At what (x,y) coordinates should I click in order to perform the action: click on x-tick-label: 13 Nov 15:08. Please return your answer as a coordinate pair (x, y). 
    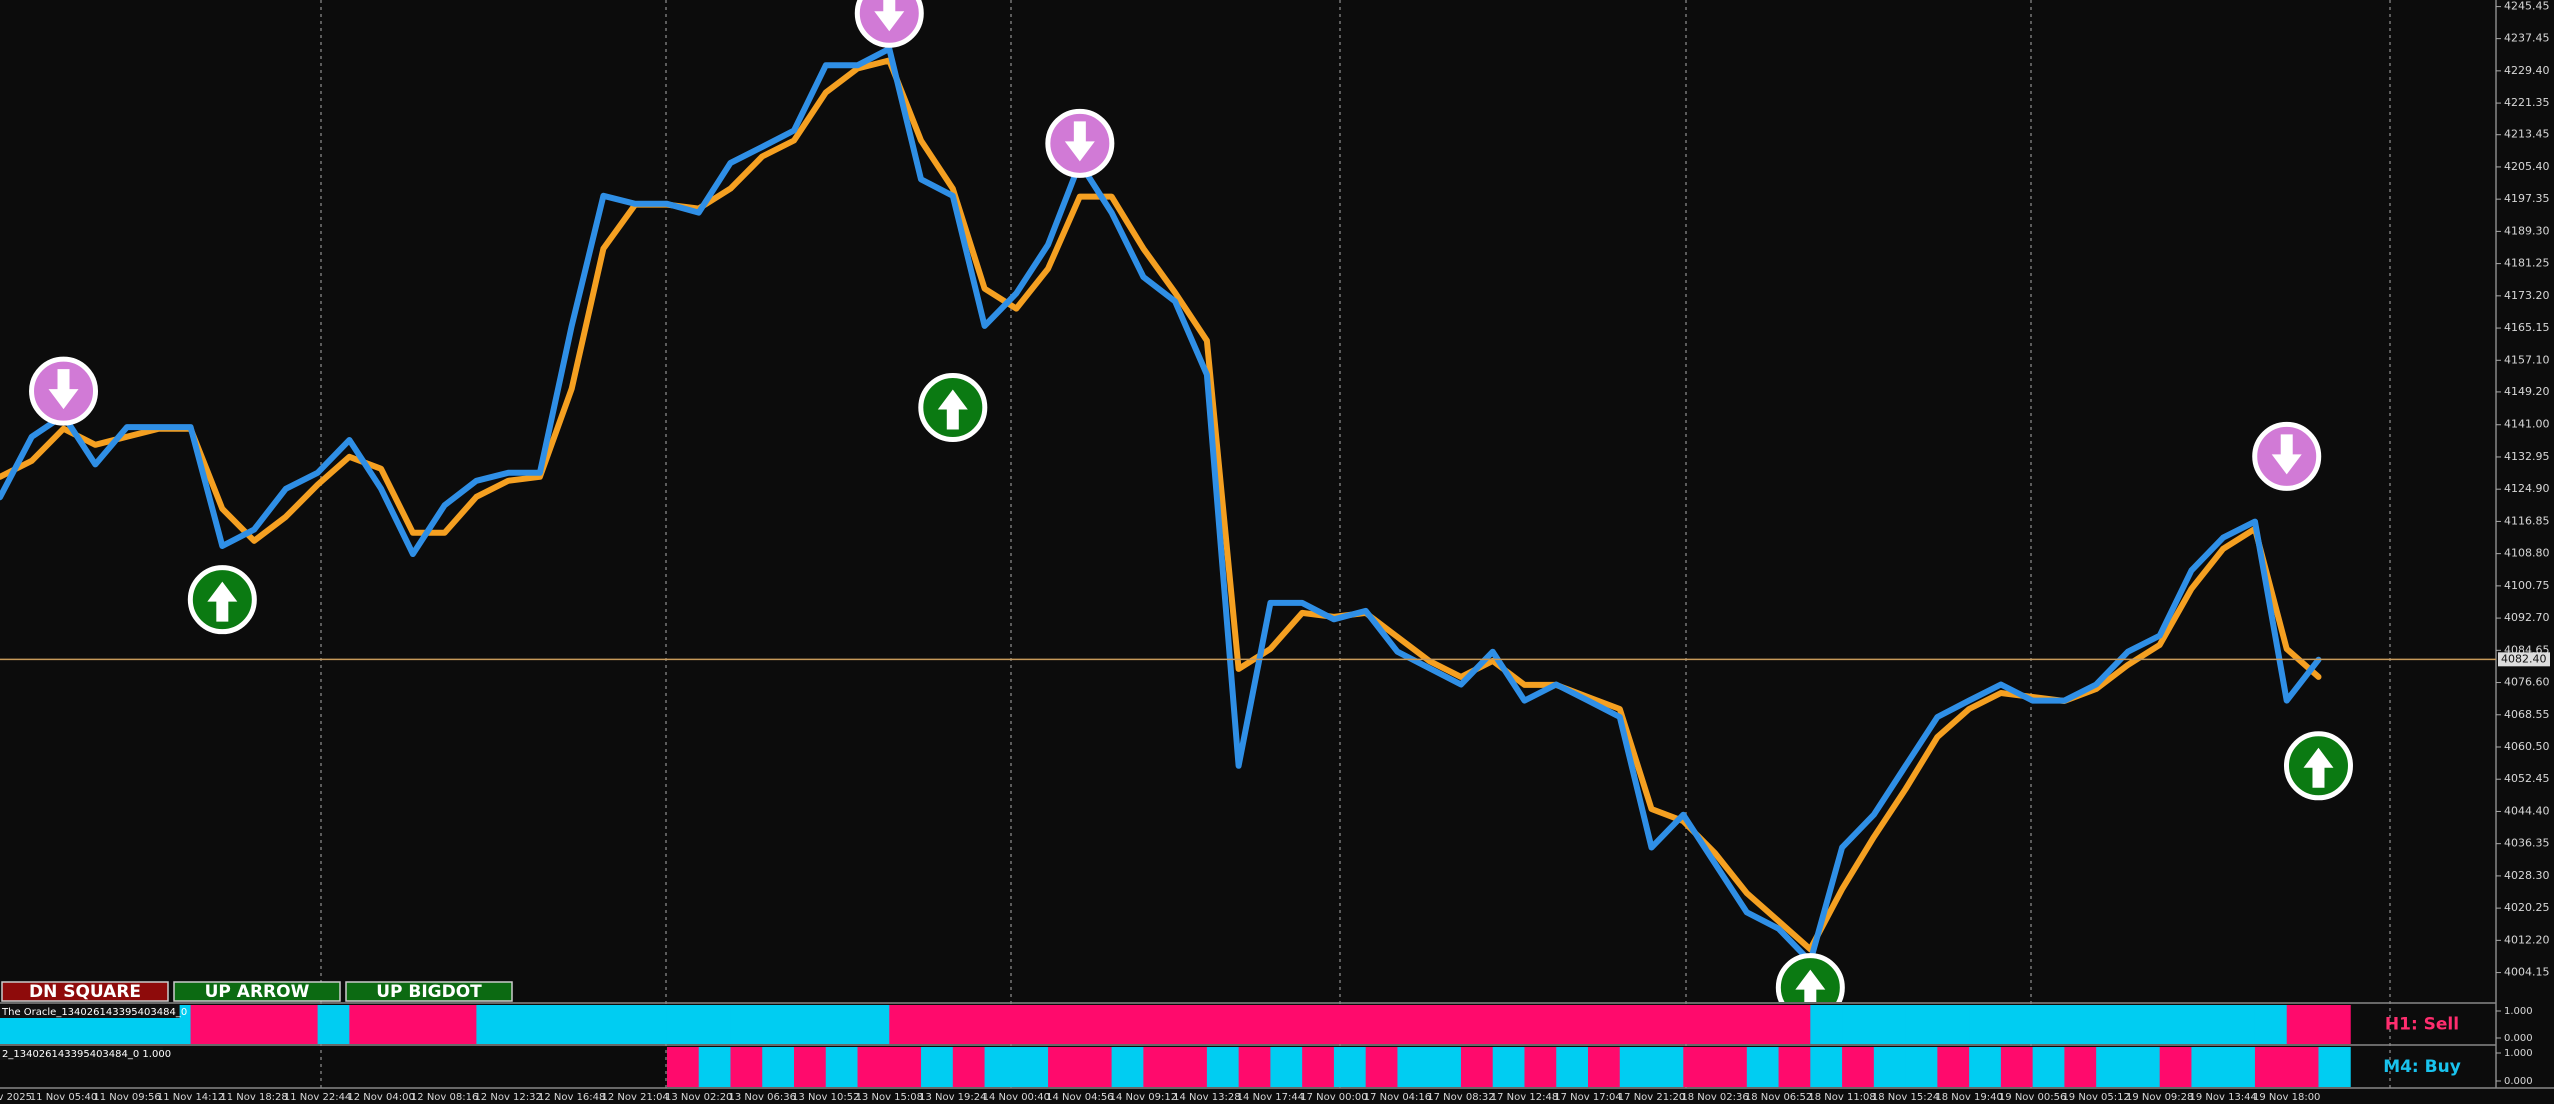
    Looking at the image, I should click on (889, 1097).